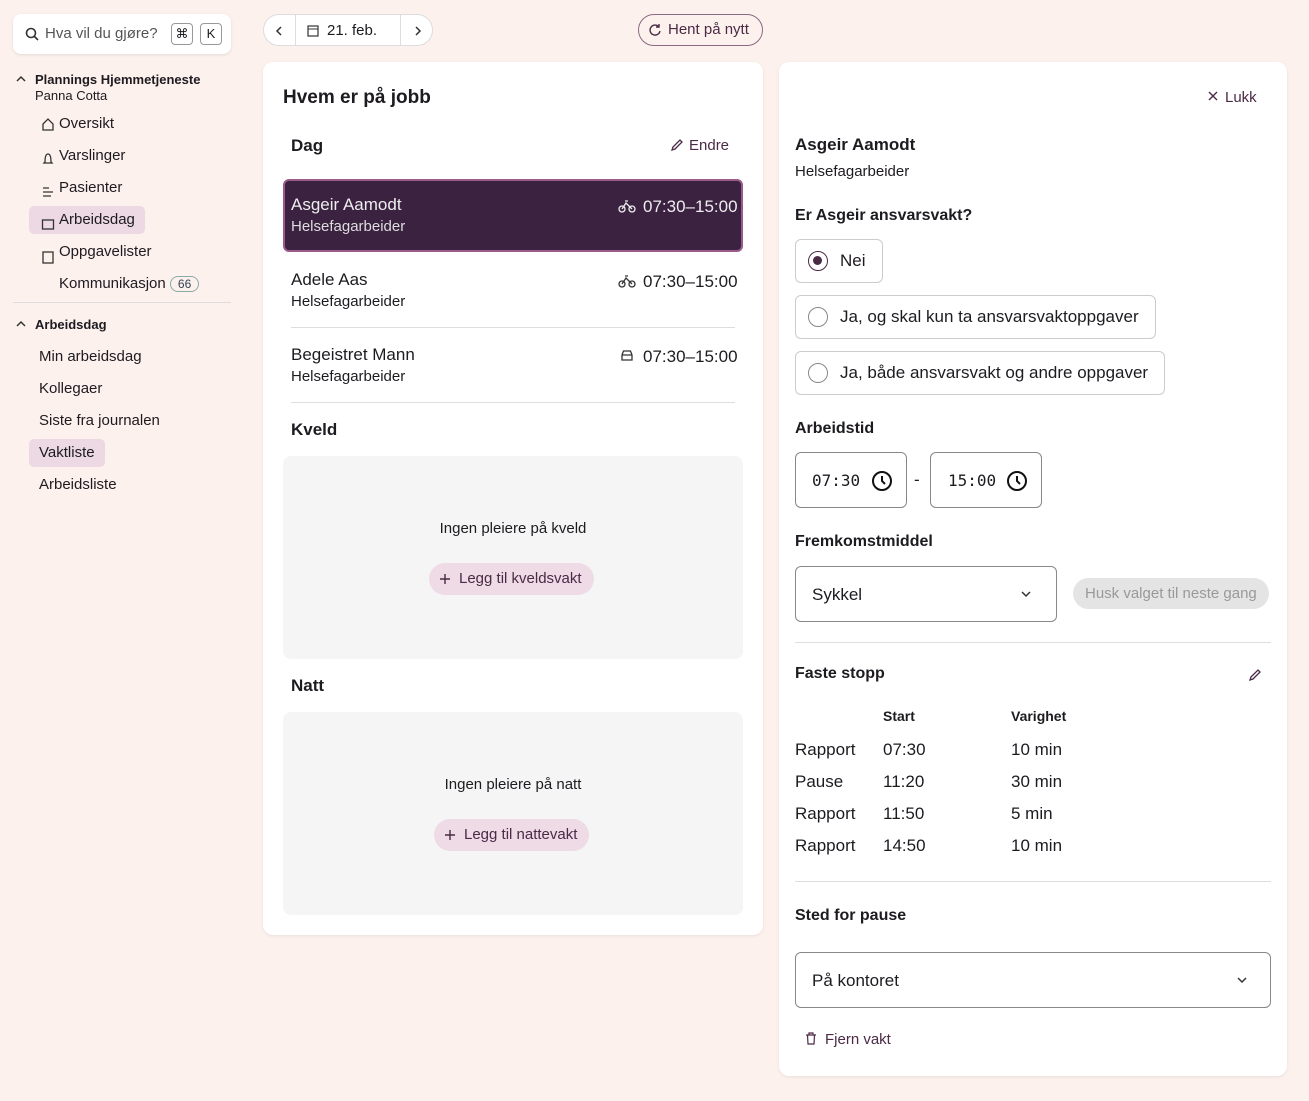  Describe the element at coordinates (307, 145) in the screenshot. I see `shift-heading: Dag` at that location.